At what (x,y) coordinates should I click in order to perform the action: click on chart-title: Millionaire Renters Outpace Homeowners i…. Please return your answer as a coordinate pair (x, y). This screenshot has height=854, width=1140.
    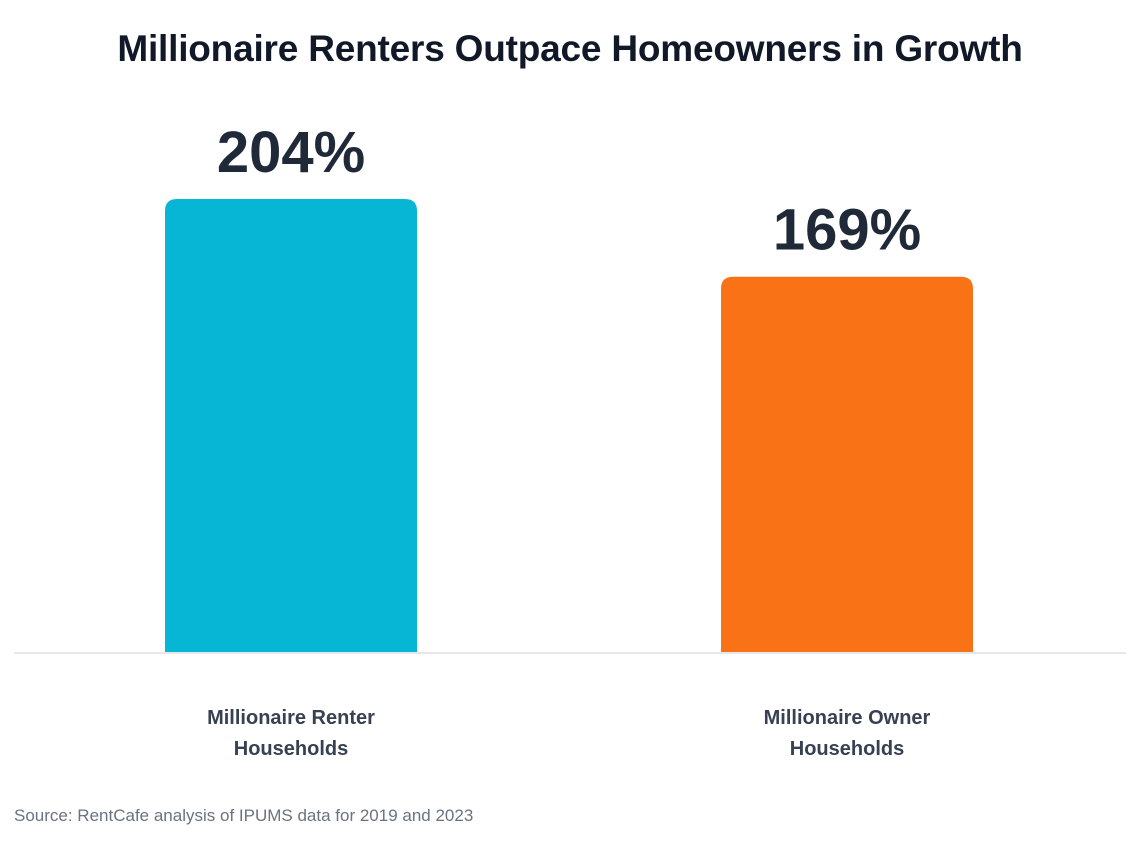
    Looking at the image, I should click on (570, 48).